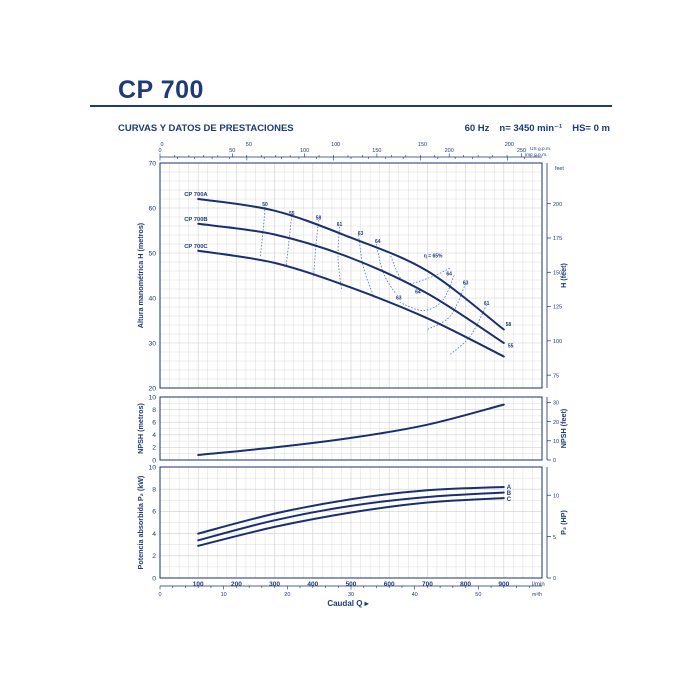 The image size is (700, 700). What do you see at coordinates (154, 448) in the screenshot?
I see `npsh-ytick-label: 2` at bounding box center [154, 448].